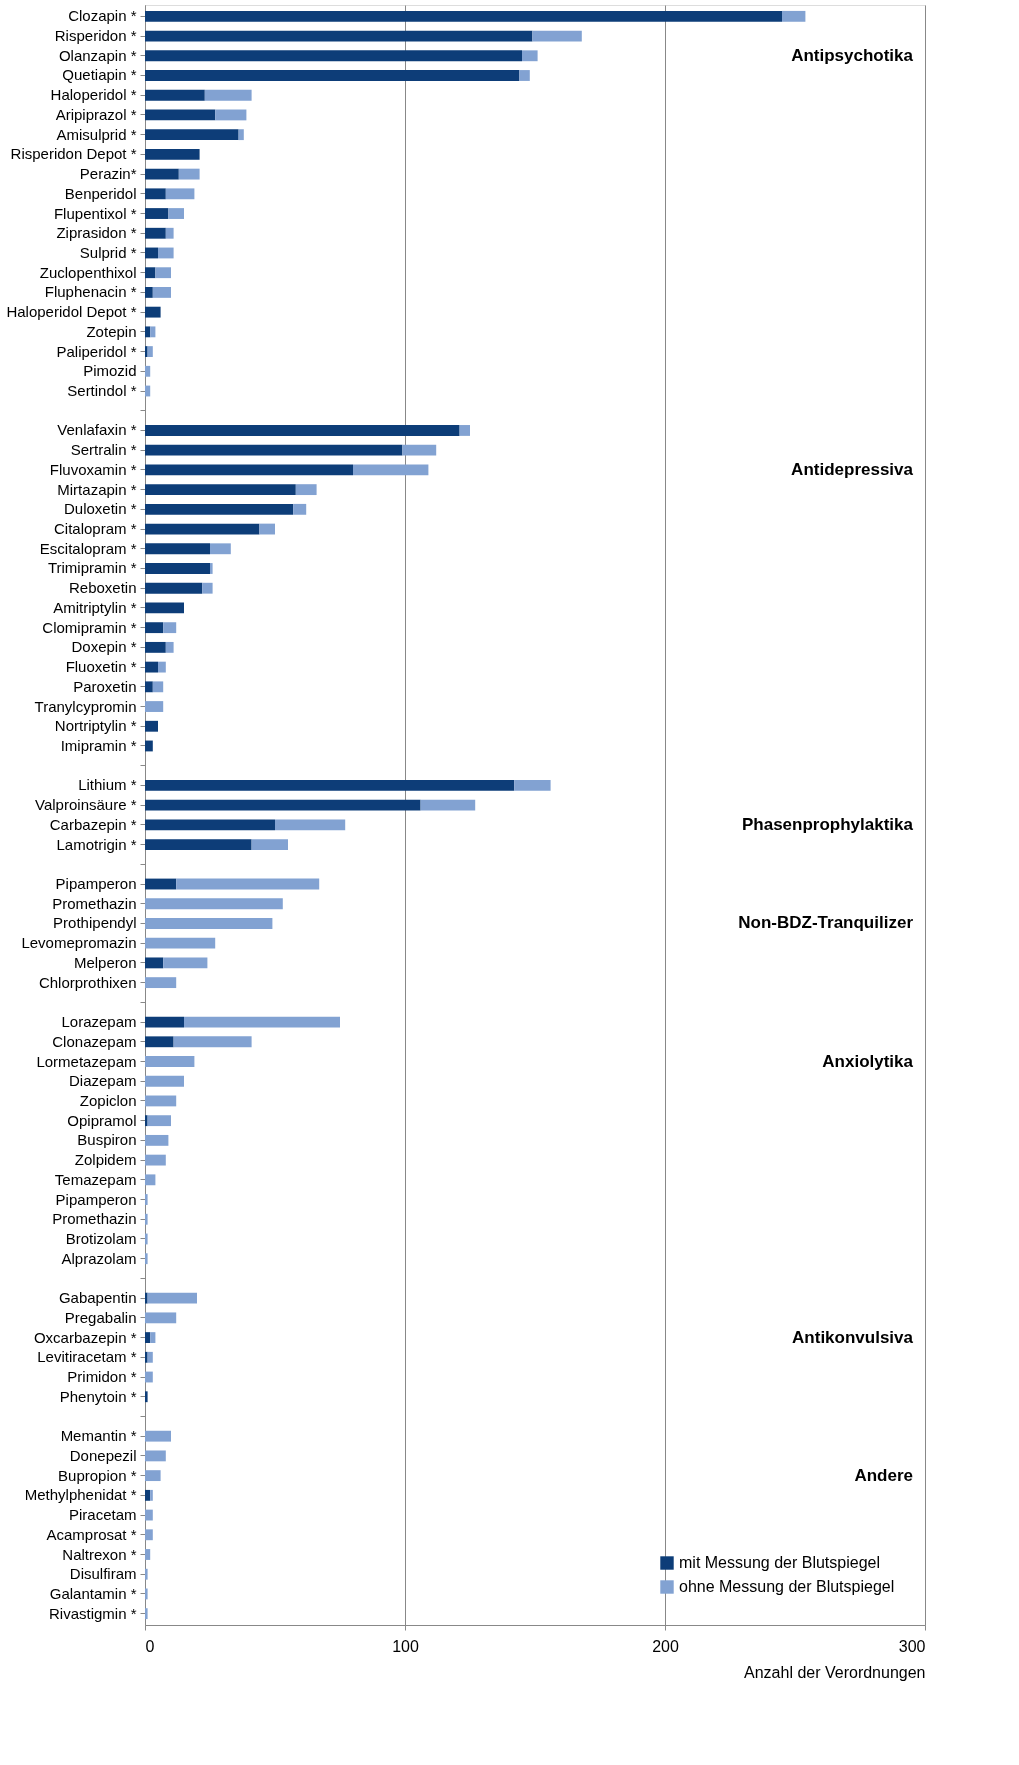 The height and width of the screenshot is (1765, 1019). I want to click on y-tick-label: Carbazepin *, so click(93, 824).